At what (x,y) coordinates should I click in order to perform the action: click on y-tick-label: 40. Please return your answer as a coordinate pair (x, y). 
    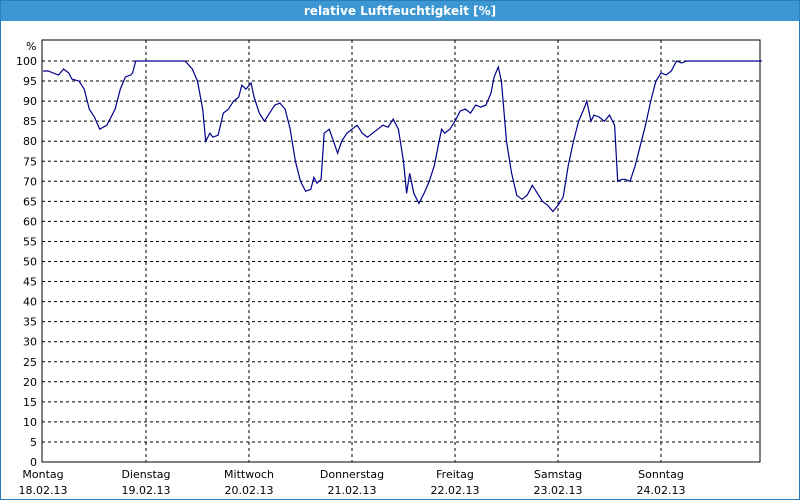
    Looking at the image, I should click on (30, 302).